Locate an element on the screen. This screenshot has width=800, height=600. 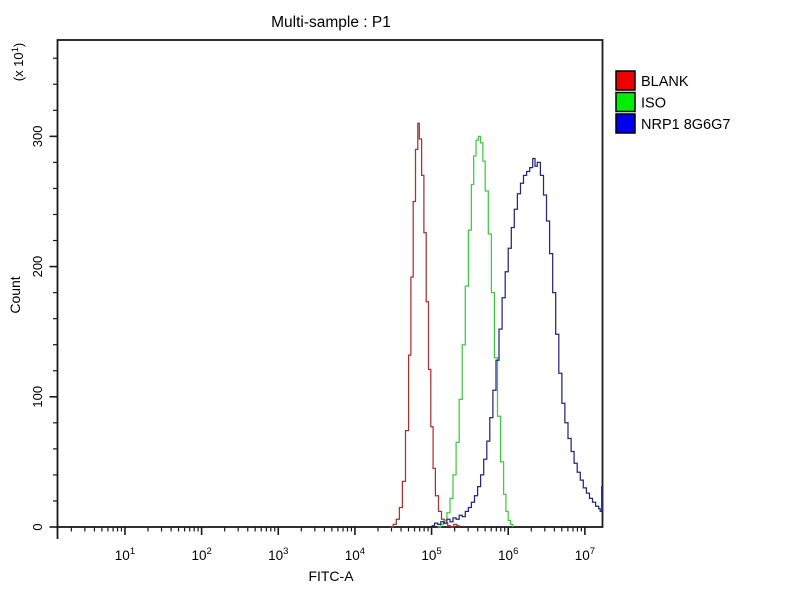
y-axis-multiplier: (x 101) is located at coordinates (18, 62).